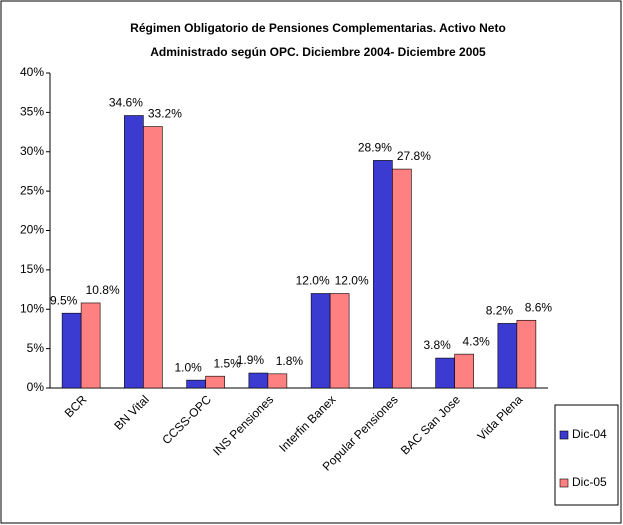 This screenshot has width=623, height=525. What do you see at coordinates (32, 72) in the screenshot?
I see `y-tick-label: 40%` at bounding box center [32, 72].